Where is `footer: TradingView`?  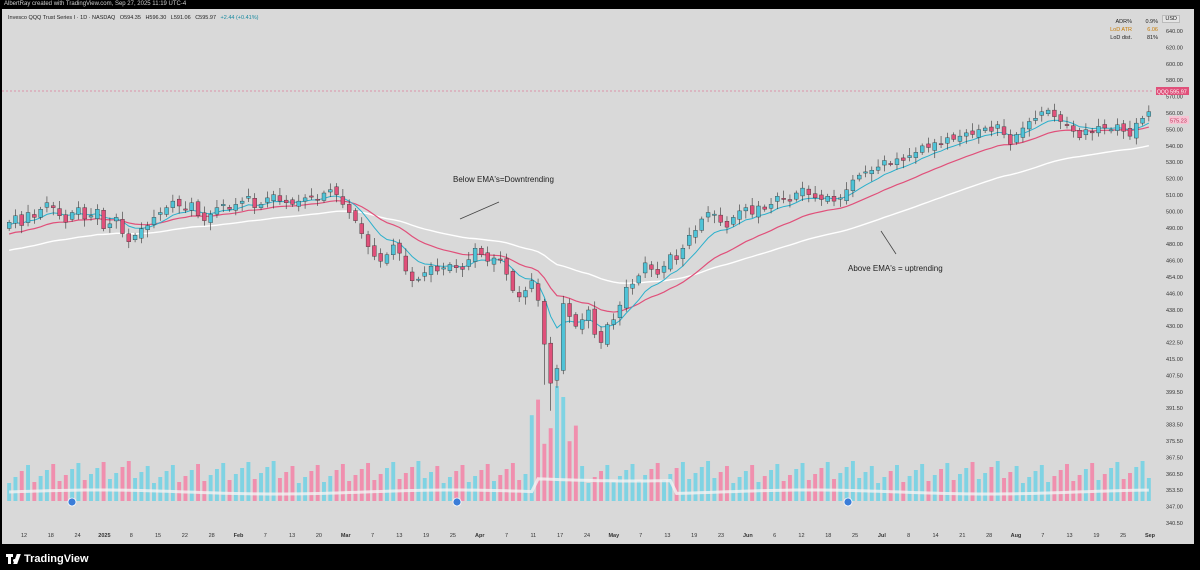 footer: TradingView is located at coordinates (600, 559).